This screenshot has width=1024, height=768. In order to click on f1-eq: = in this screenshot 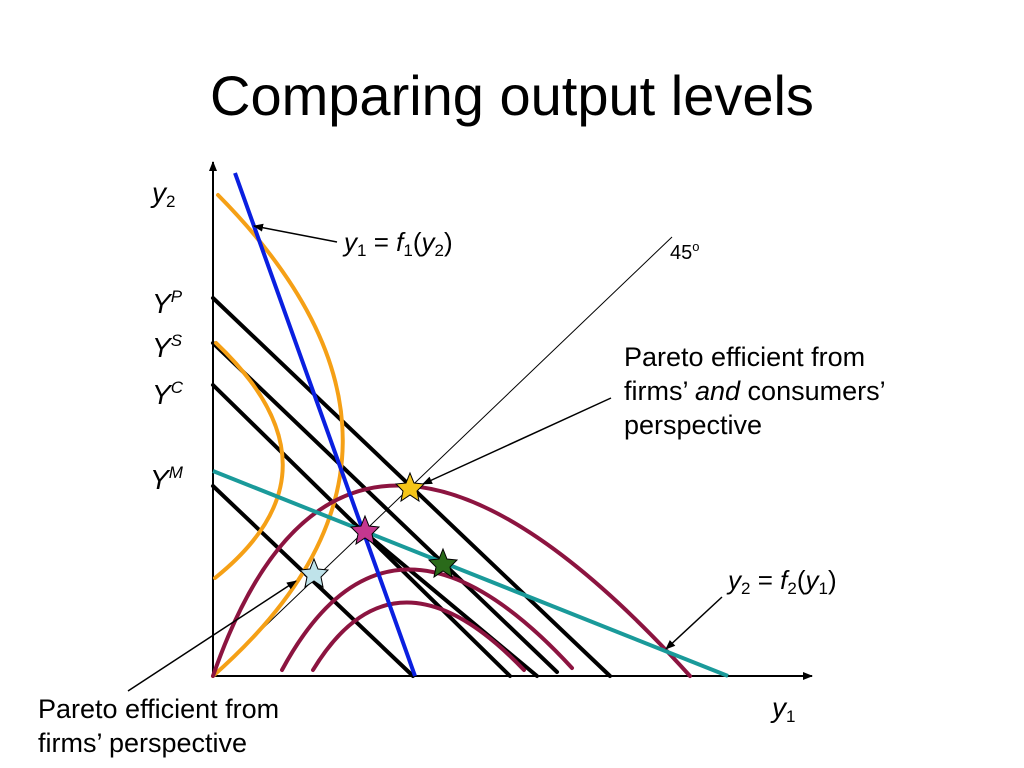, I will do `click(381, 242)`.